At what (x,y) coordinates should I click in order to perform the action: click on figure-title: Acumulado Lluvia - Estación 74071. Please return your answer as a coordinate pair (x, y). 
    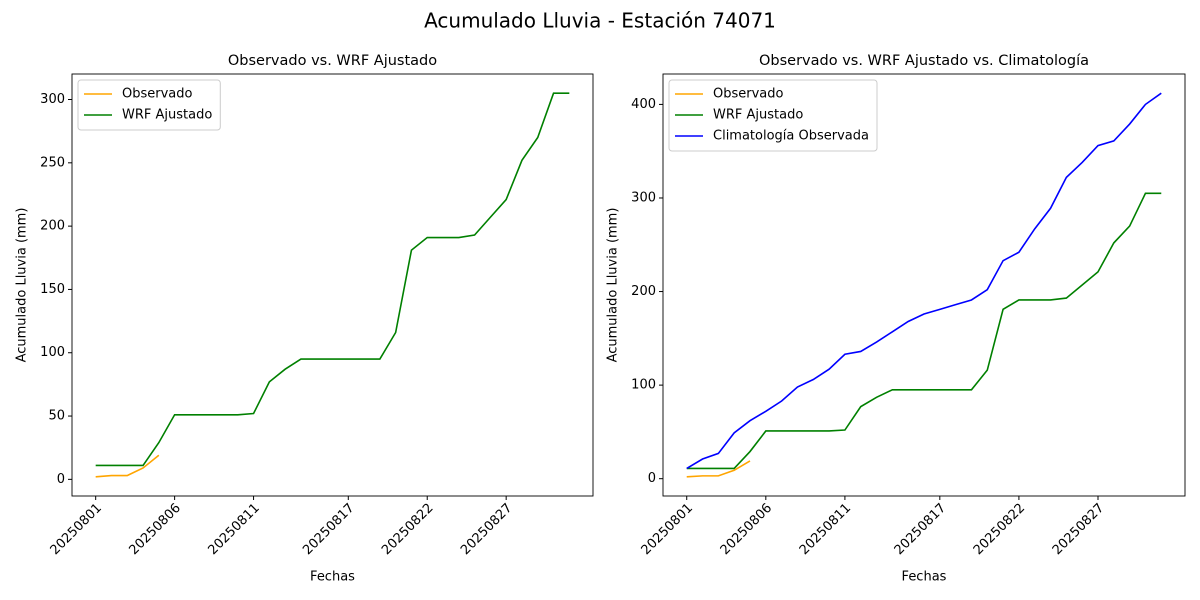
    Looking at the image, I should click on (600, 21).